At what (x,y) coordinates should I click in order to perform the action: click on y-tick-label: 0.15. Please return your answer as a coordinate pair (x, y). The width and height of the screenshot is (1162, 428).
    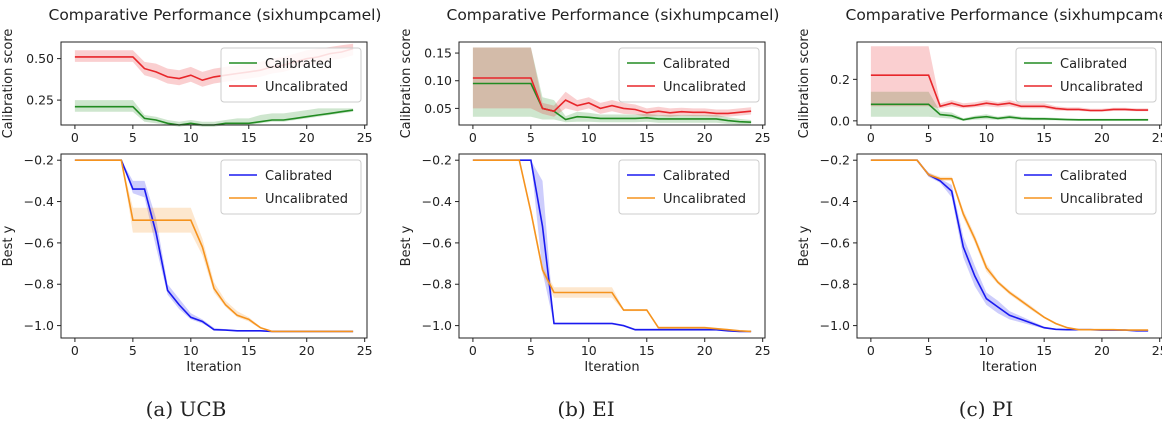
    Looking at the image, I should click on (438, 53).